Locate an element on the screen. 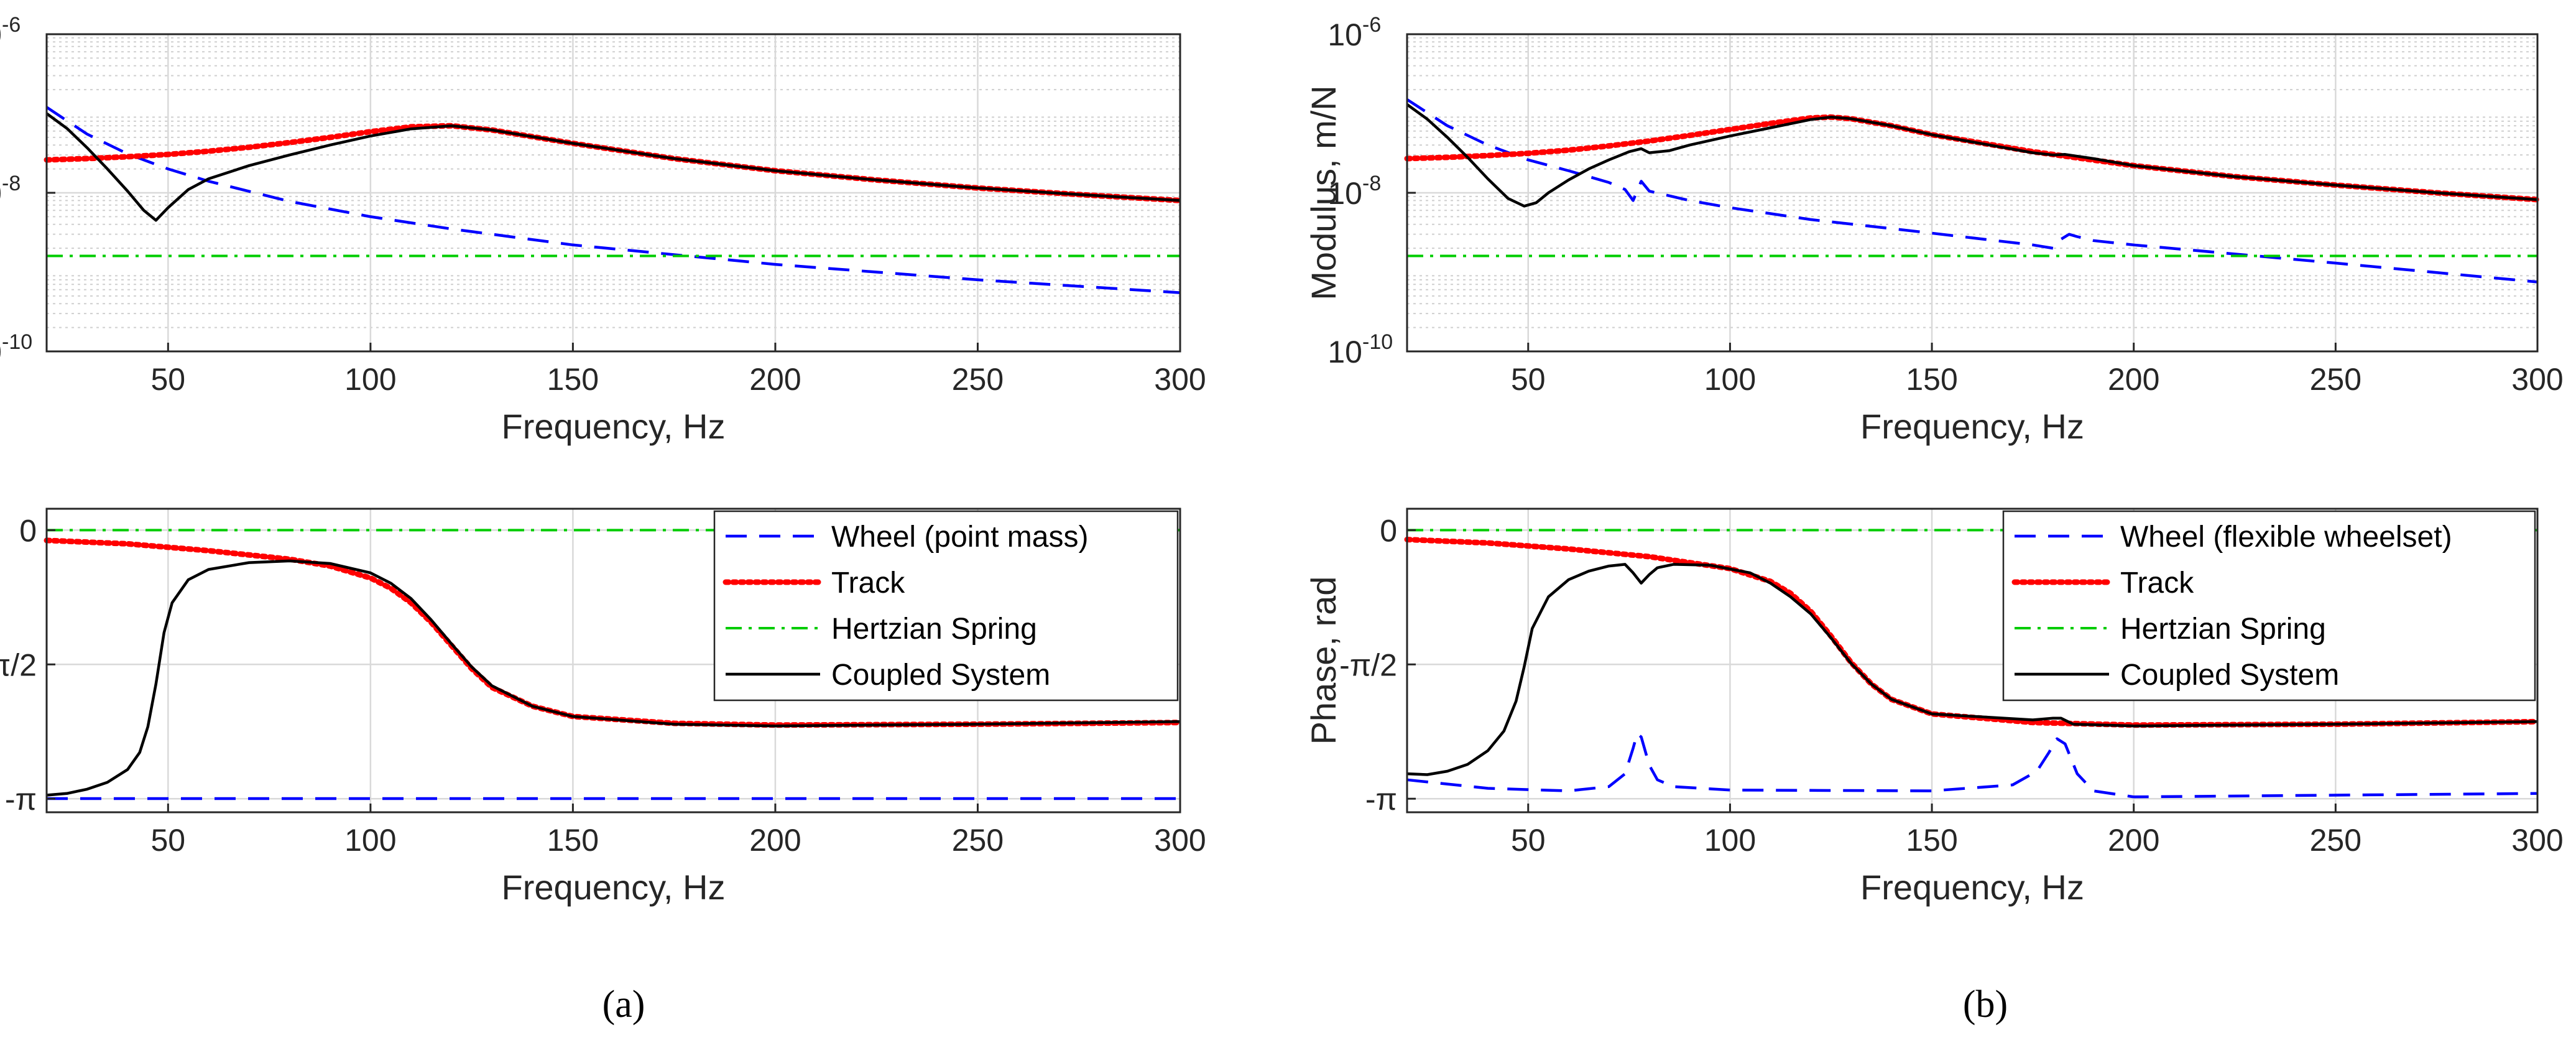 This screenshot has width=2576, height=1043. b-modulus-x-tick-label: 50 is located at coordinates (1528, 379).